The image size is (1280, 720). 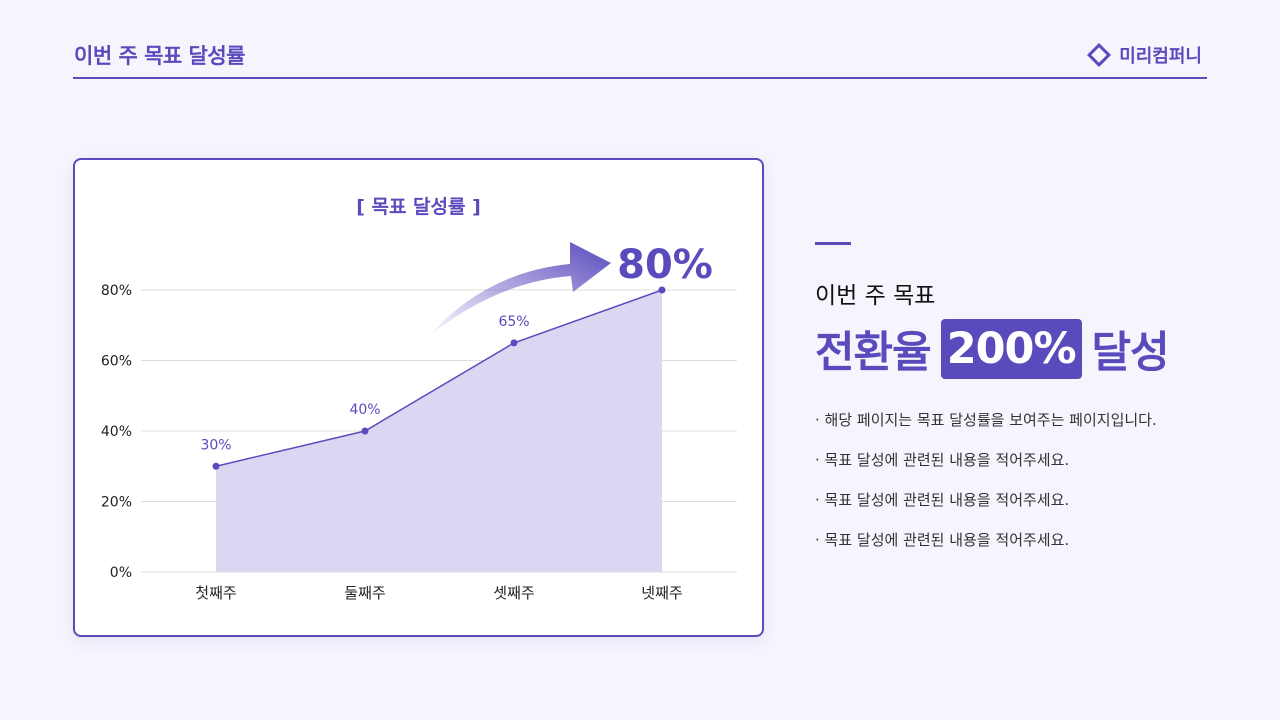 What do you see at coordinates (661, 593) in the screenshot?
I see `svg-text: 넷째주` at bounding box center [661, 593].